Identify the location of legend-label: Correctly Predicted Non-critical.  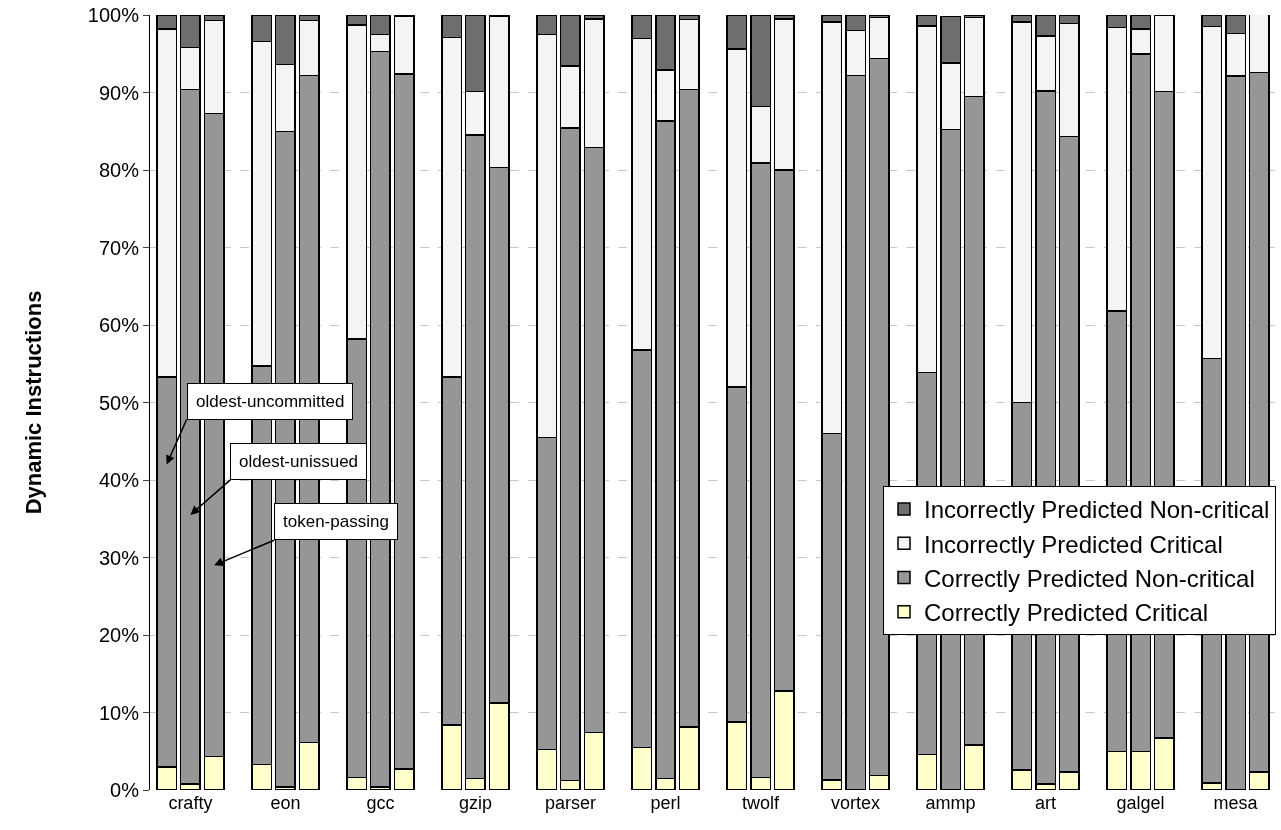
(1089, 578).